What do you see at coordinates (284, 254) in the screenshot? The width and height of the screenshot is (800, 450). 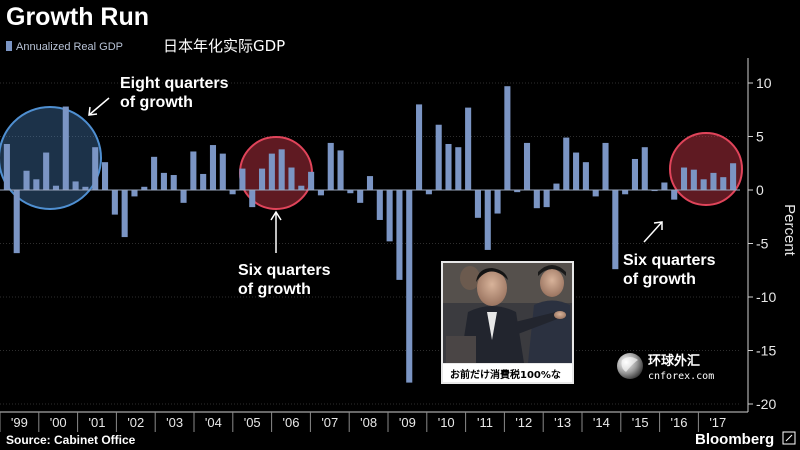 I see `annotation-six-quarters-2005: Six quarters of growth` at bounding box center [284, 254].